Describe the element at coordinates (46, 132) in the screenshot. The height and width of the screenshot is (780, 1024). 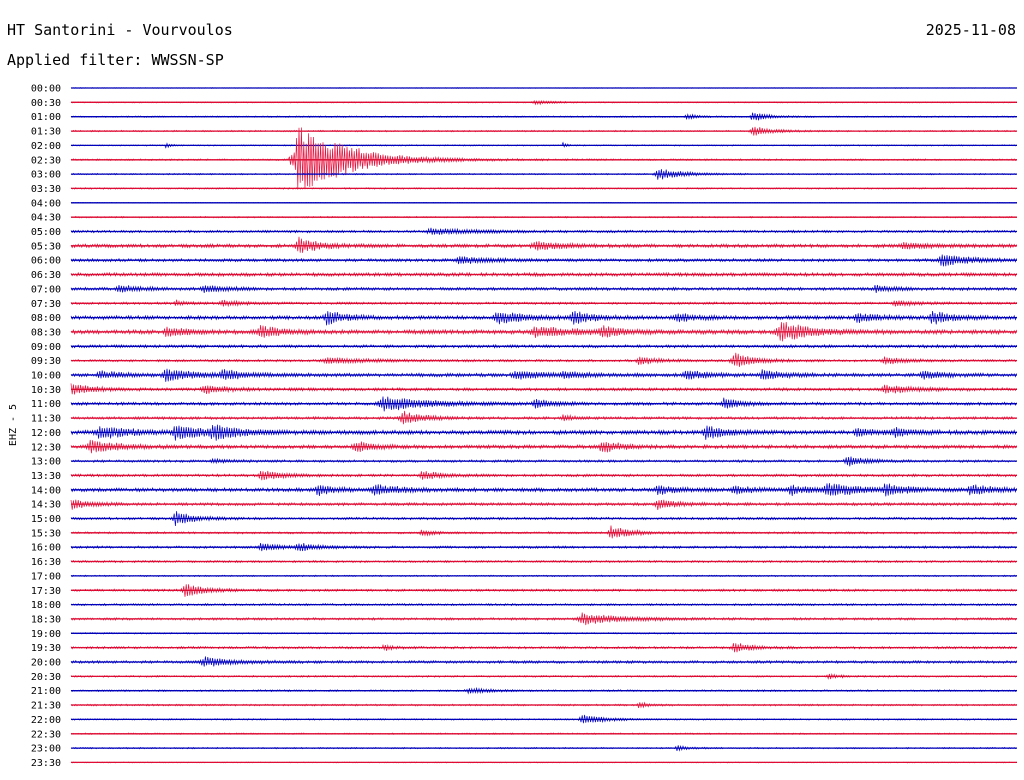
I see `time-label: 01:30` at that location.